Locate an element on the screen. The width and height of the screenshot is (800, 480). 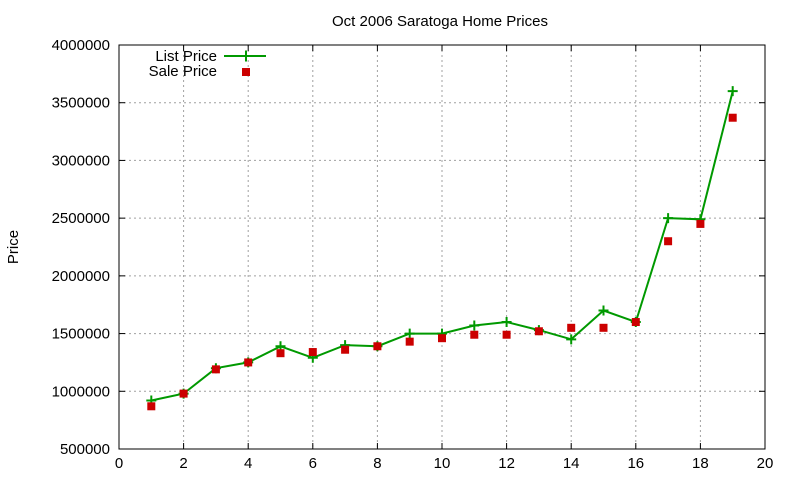
x-tick-label: 0 is located at coordinates (119, 463).